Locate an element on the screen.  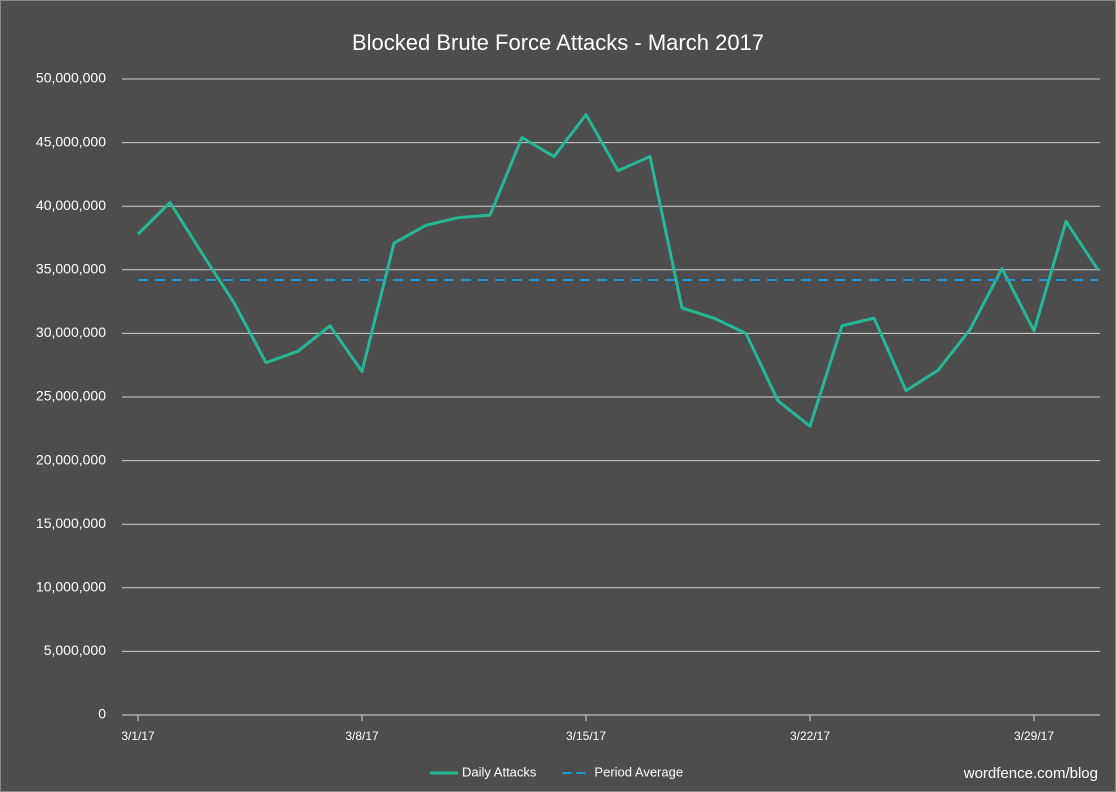
chart-title: Blocked Brute Force Attacks - March 2017 is located at coordinates (558, 42).